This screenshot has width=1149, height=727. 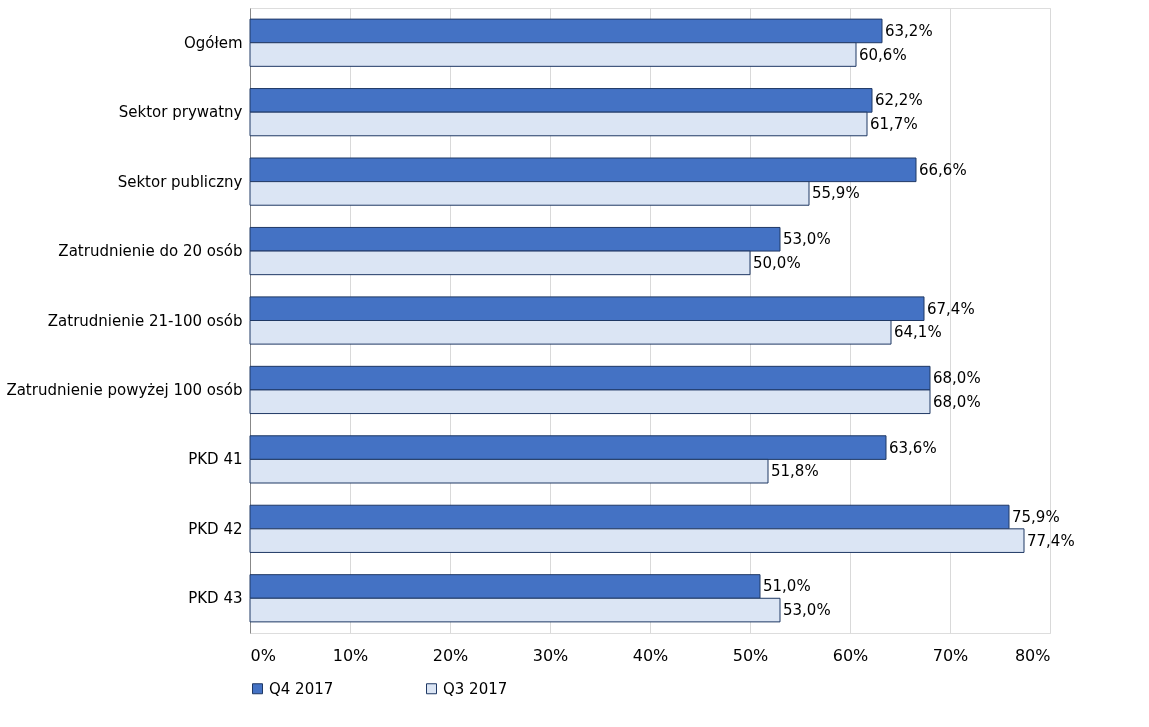 I want to click on x-tick-label: 50%, so click(x=750, y=655).